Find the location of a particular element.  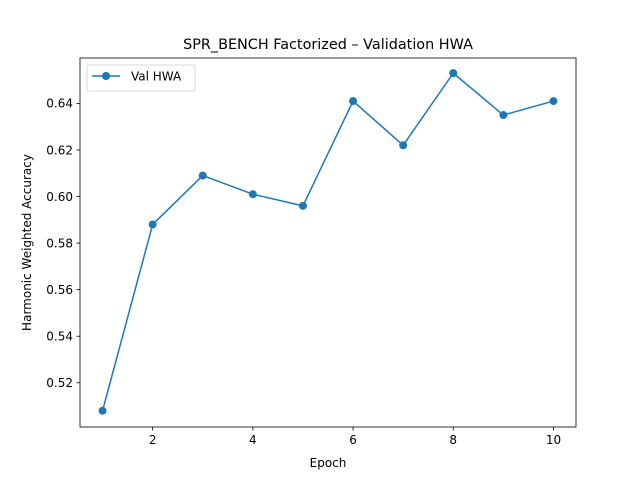

legend-box is located at coordinates (141, 78).